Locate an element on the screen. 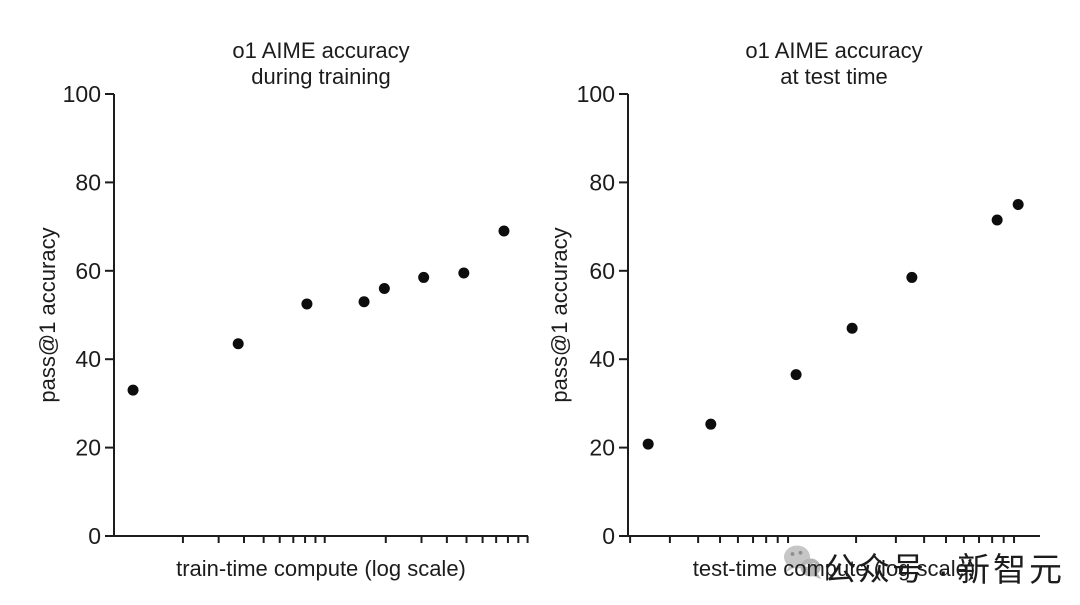  x-axis-label: test-time compute (log scale) is located at coordinates (834, 568).